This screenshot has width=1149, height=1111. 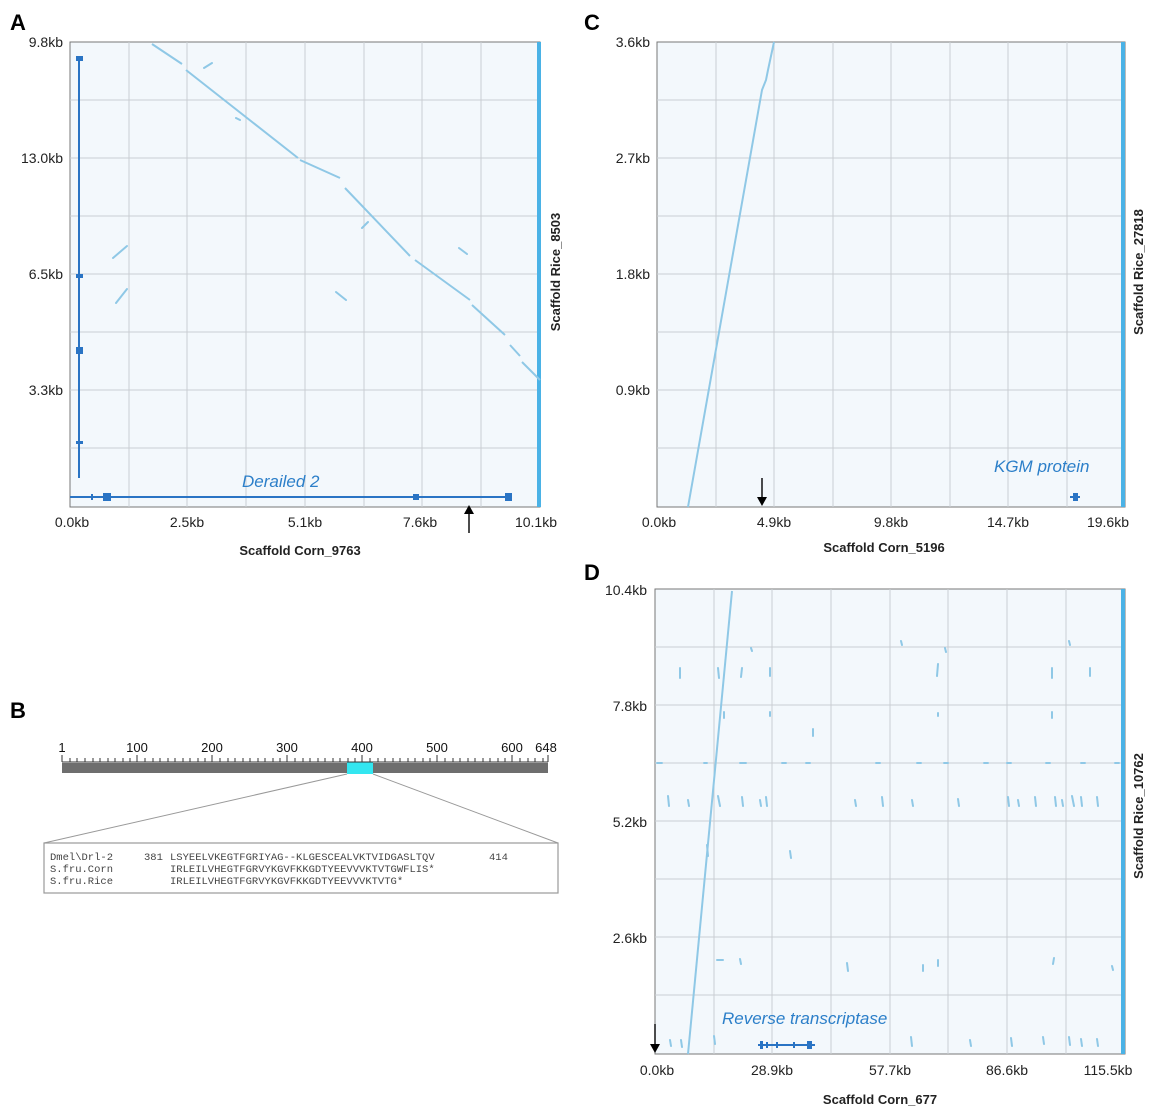 What do you see at coordinates (888, 844) in the screenshot?
I see `panel-d-dots` at bounding box center [888, 844].